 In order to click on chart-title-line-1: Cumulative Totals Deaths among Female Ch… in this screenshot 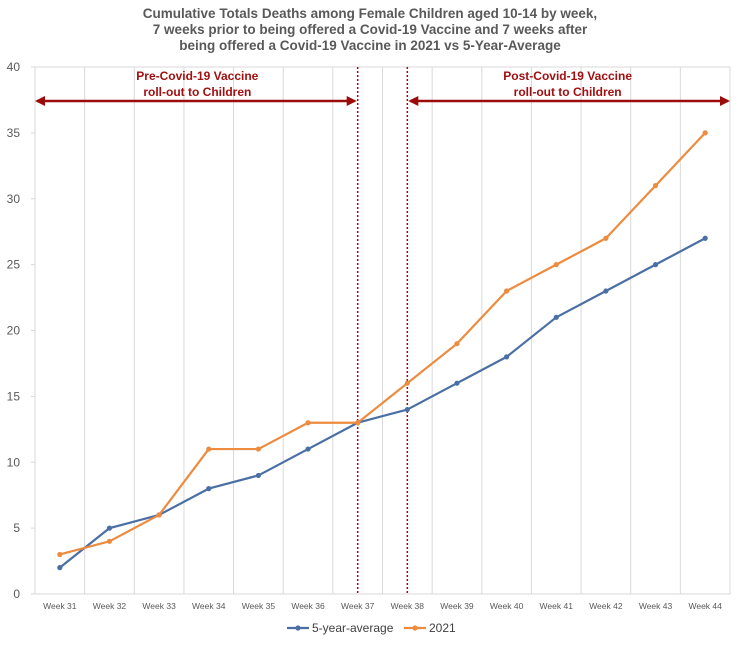, I will do `click(370, 13)`.